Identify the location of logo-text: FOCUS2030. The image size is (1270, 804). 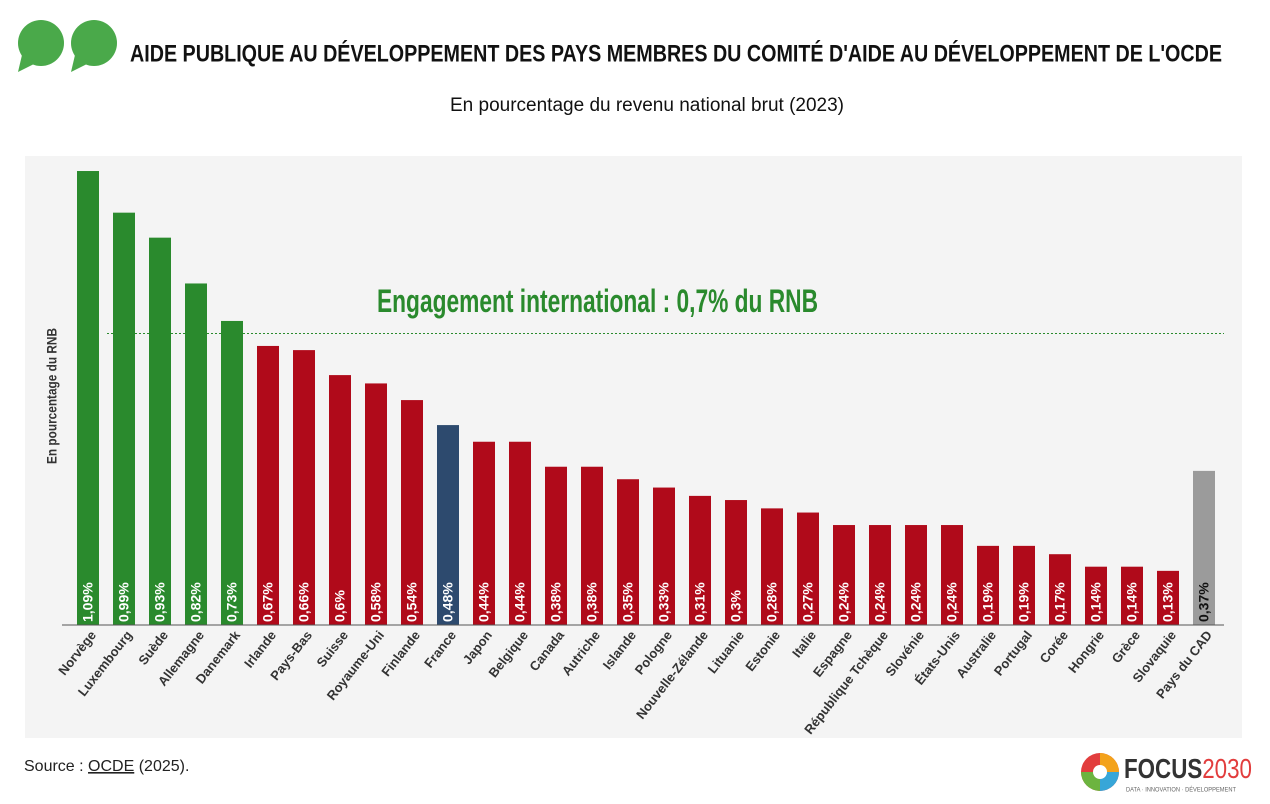
(1188, 768).